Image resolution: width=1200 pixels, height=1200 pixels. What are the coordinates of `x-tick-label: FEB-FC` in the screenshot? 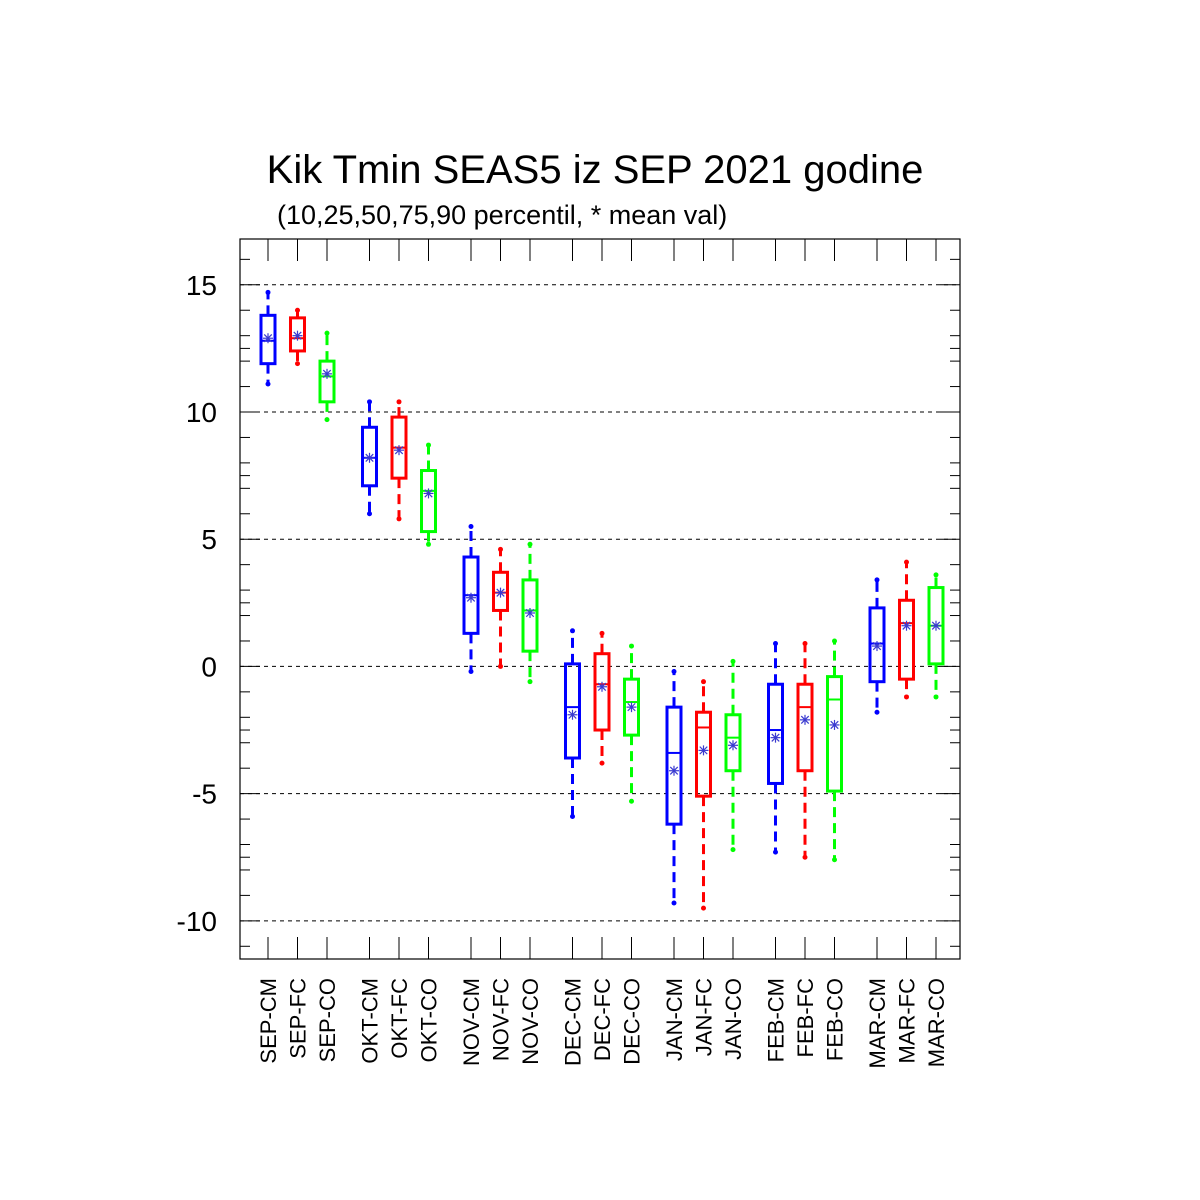 It's located at (805, 1018).